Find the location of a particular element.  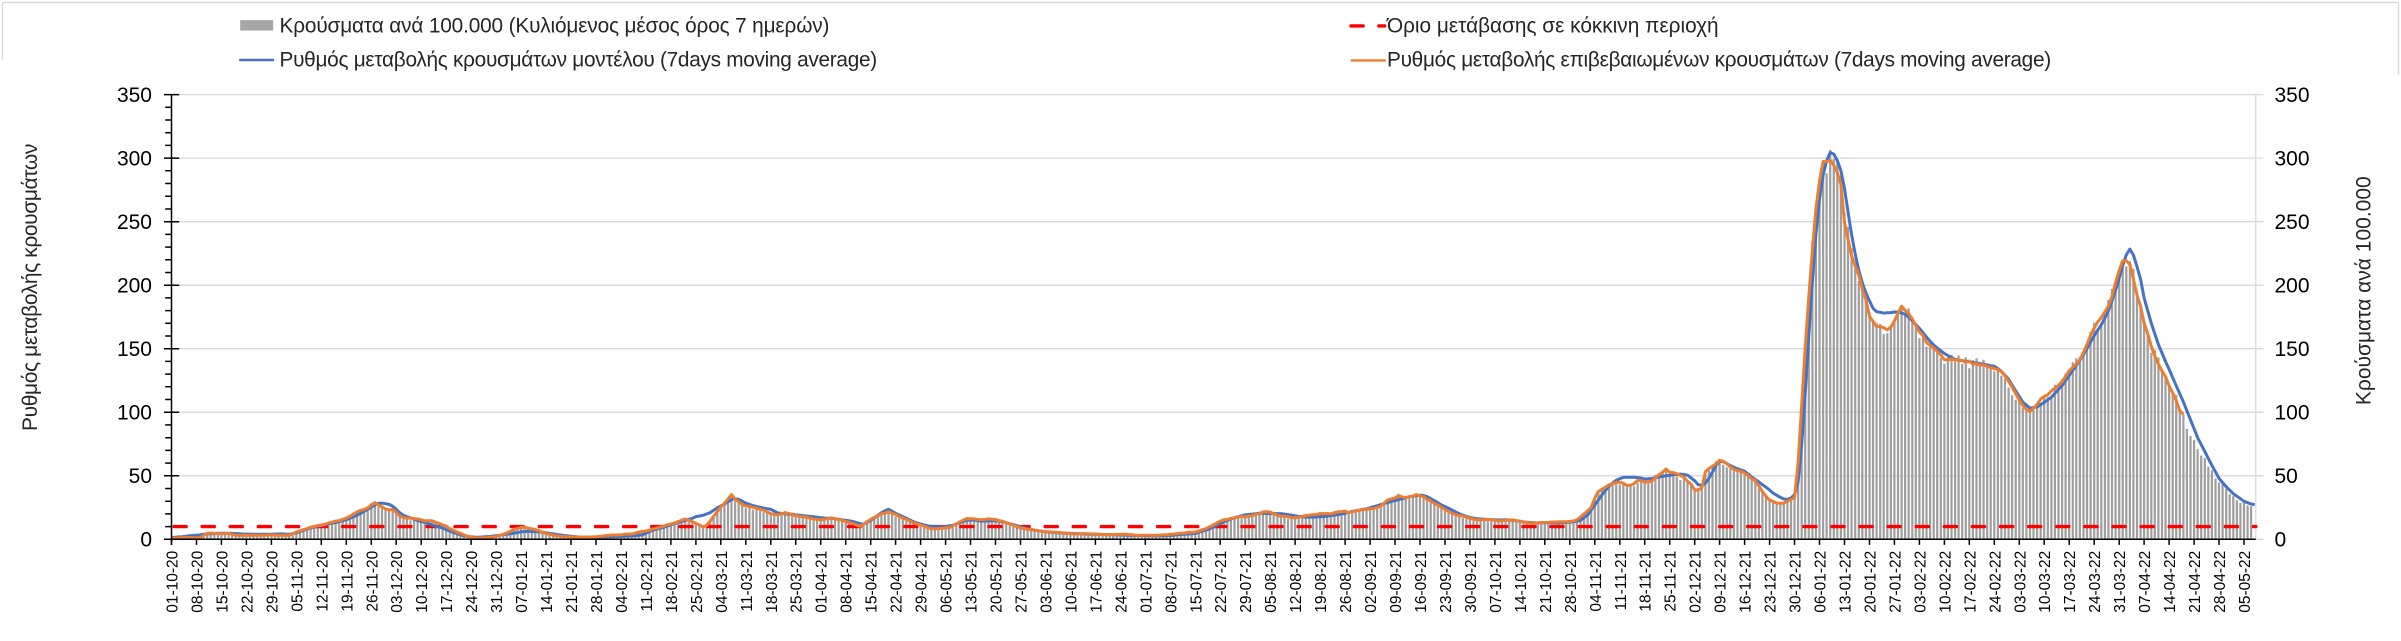

svg-text:Όριο μετάβασης σε κόκκινη περι: Όριο μετάβασης σε κόκκινη περιοχή is located at coordinates (1552, 26).